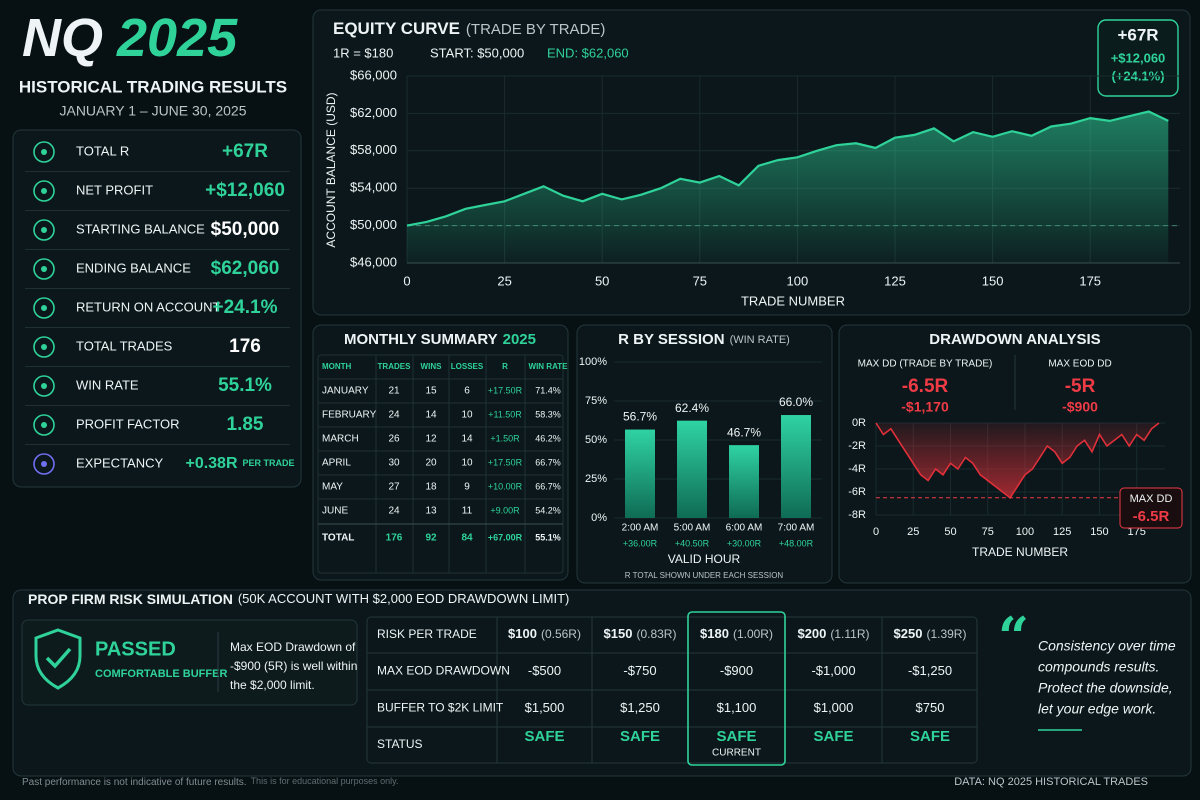  I want to click on table-header: R, so click(505, 366).